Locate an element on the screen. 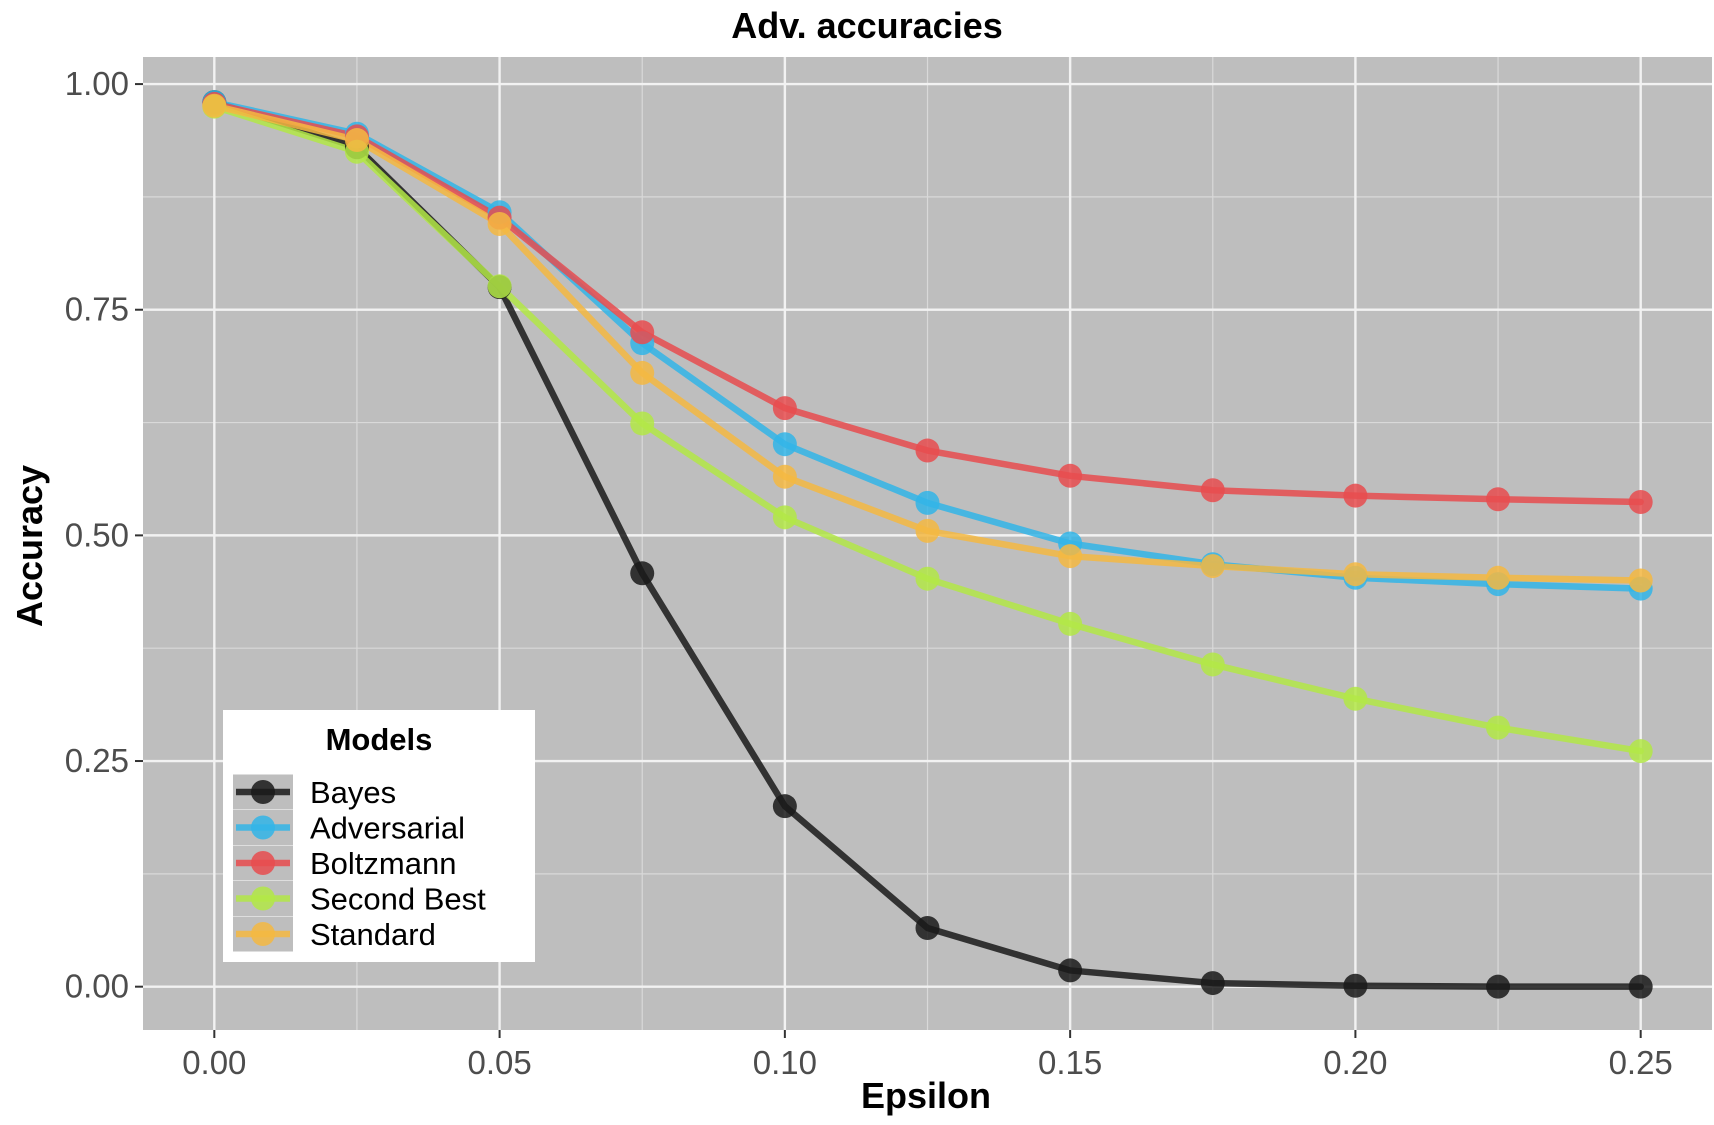  legend-item-standard: Standard is located at coordinates (334, 934).